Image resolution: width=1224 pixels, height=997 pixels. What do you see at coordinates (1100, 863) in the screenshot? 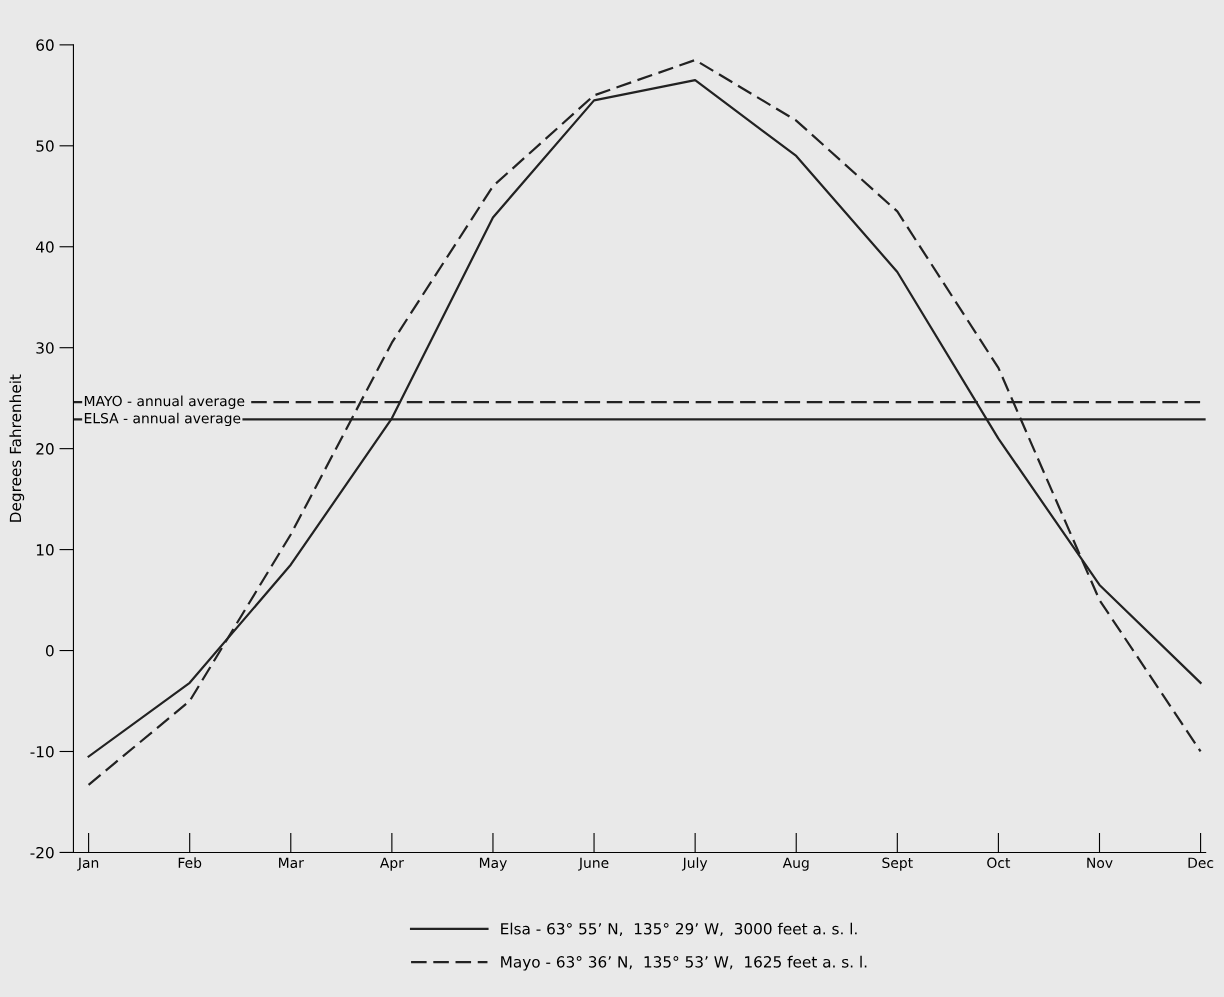
I see `x-tick-label: Nov` at bounding box center [1100, 863].